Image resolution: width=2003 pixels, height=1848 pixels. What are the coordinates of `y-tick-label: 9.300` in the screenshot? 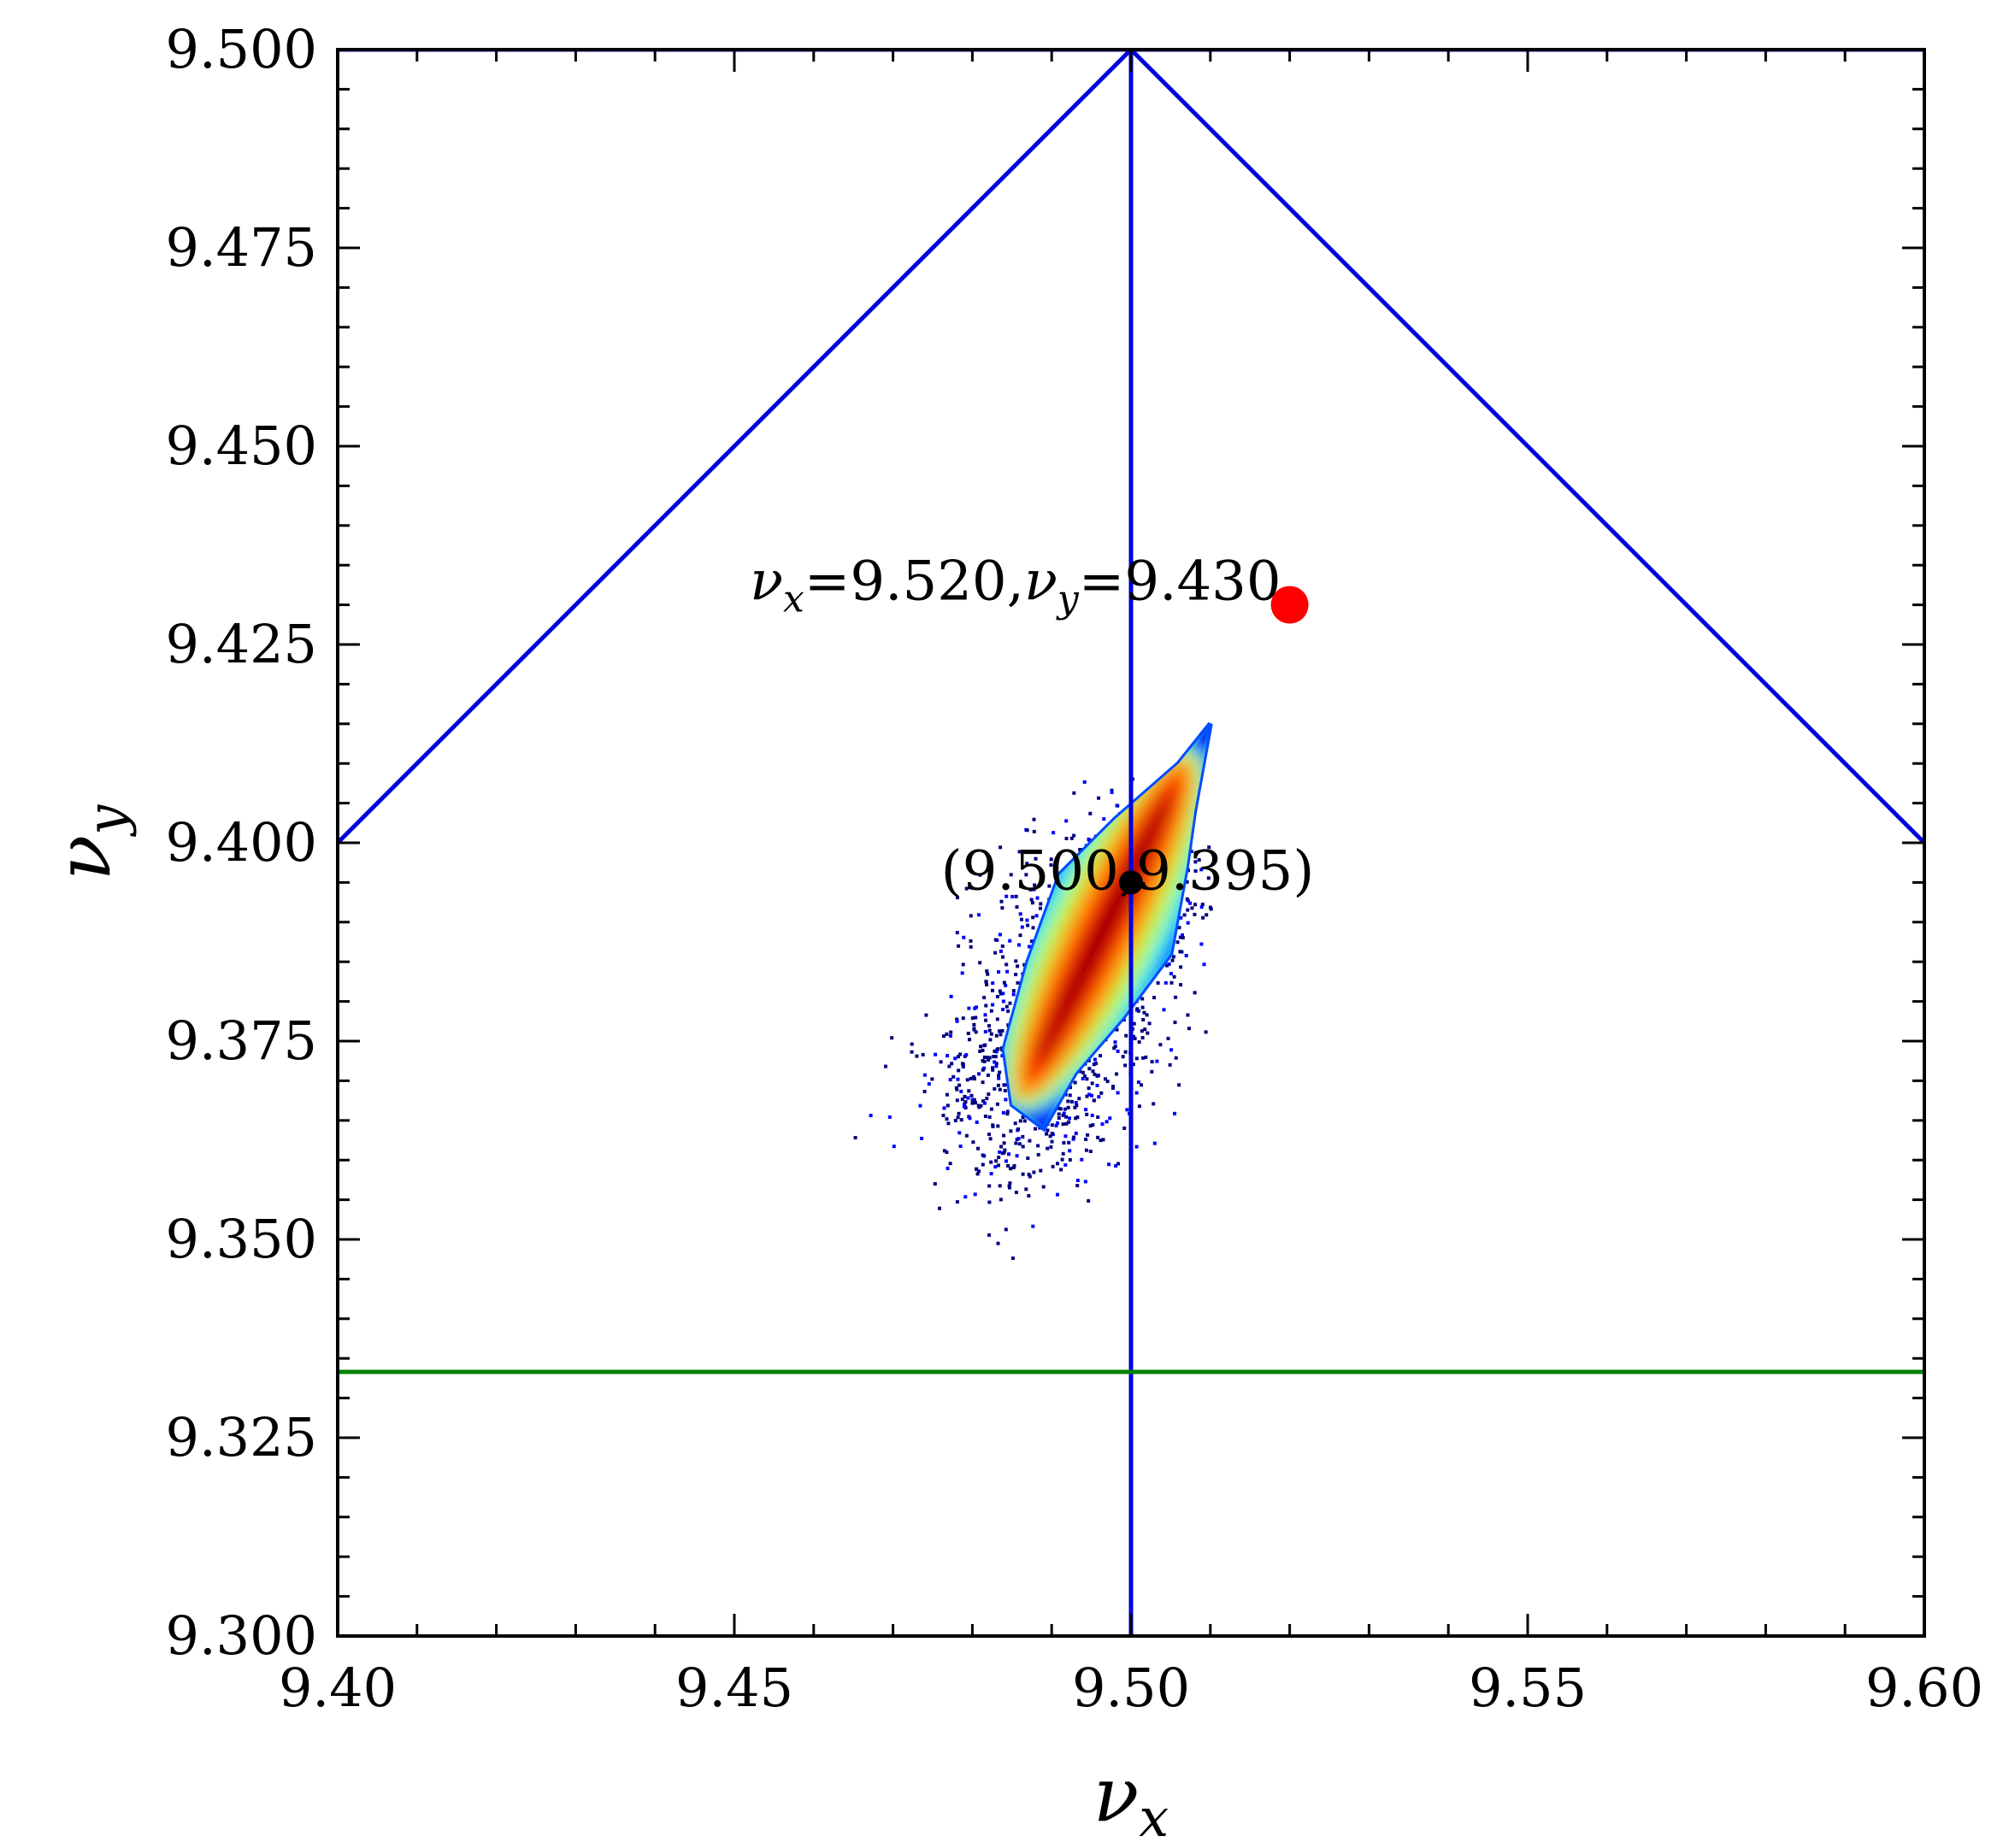 It's located at (242, 1635).